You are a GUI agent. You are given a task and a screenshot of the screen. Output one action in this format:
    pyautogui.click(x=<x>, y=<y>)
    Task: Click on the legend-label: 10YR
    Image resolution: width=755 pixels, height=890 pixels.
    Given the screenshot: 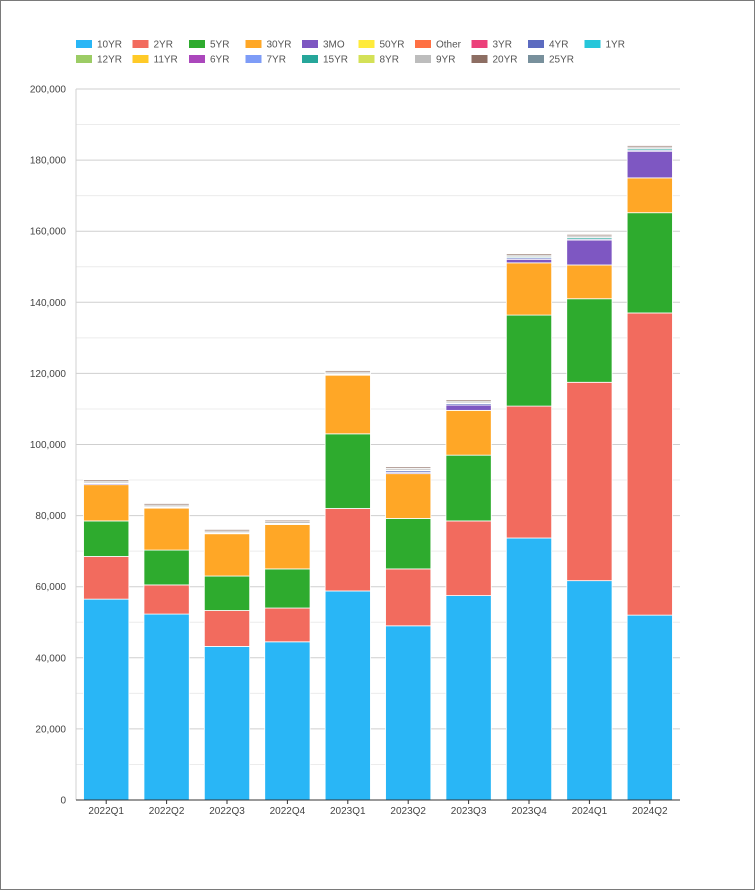 What is the action you would take?
    pyautogui.click(x=109, y=45)
    